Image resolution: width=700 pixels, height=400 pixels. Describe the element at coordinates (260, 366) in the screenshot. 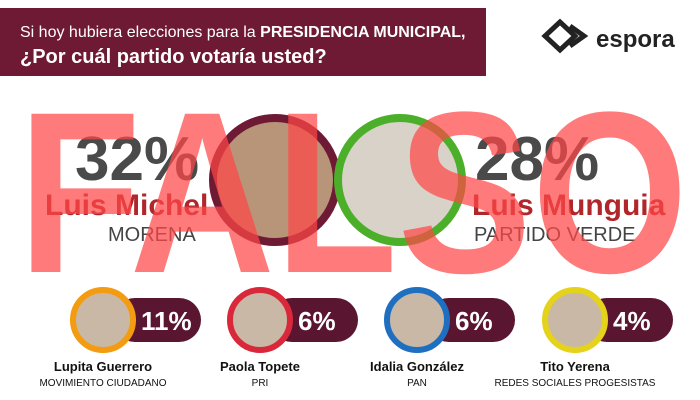

I see `candidate-name: Paola Topete` at that location.